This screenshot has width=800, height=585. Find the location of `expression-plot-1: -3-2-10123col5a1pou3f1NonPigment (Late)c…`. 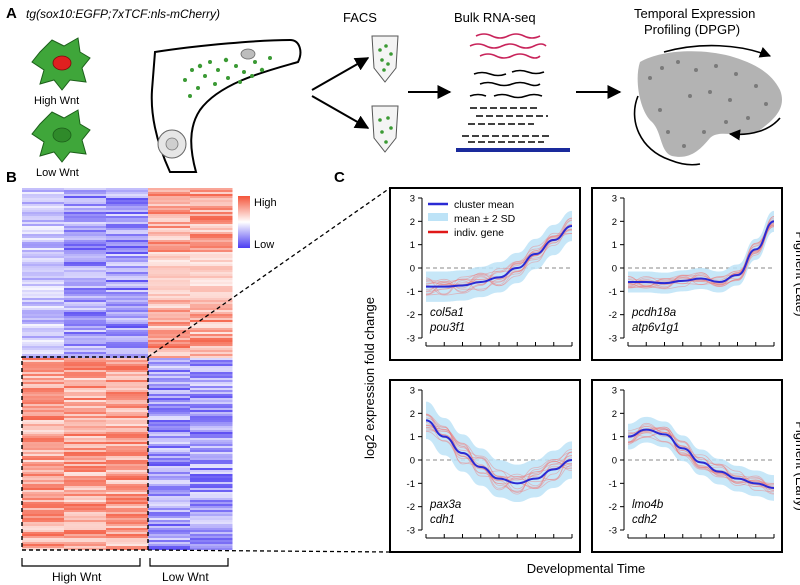

expression-plot-1: -3-2-10123col5a1pou3f1NonPigment (Late)c… is located at coordinates (497, 274).